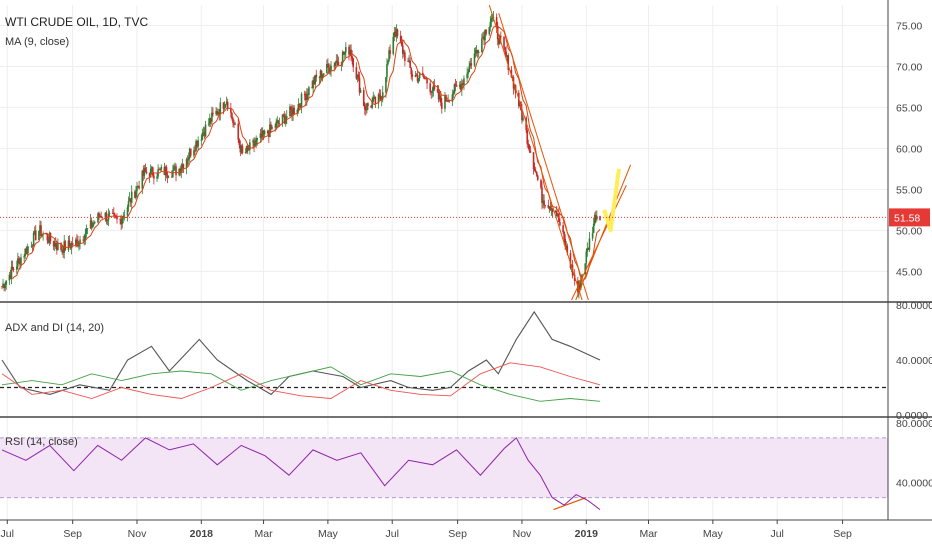 This screenshot has width=932, height=550. I want to click on rsi-label: RSI (14, close), so click(41, 442).